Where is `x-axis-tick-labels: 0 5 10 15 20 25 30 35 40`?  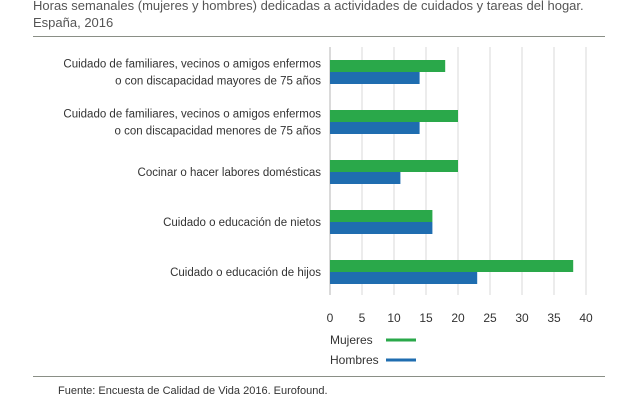 x-axis-tick-labels: 0 5 10 15 20 25 30 35 40 is located at coordinates (460, 318).